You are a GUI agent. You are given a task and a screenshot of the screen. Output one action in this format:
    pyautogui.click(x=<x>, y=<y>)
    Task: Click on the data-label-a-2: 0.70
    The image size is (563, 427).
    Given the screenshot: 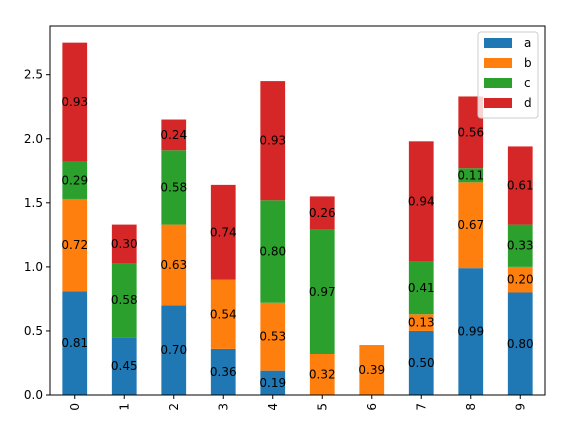 What is the action you would take?
    pyautogui.click(x=173, y=350)
    